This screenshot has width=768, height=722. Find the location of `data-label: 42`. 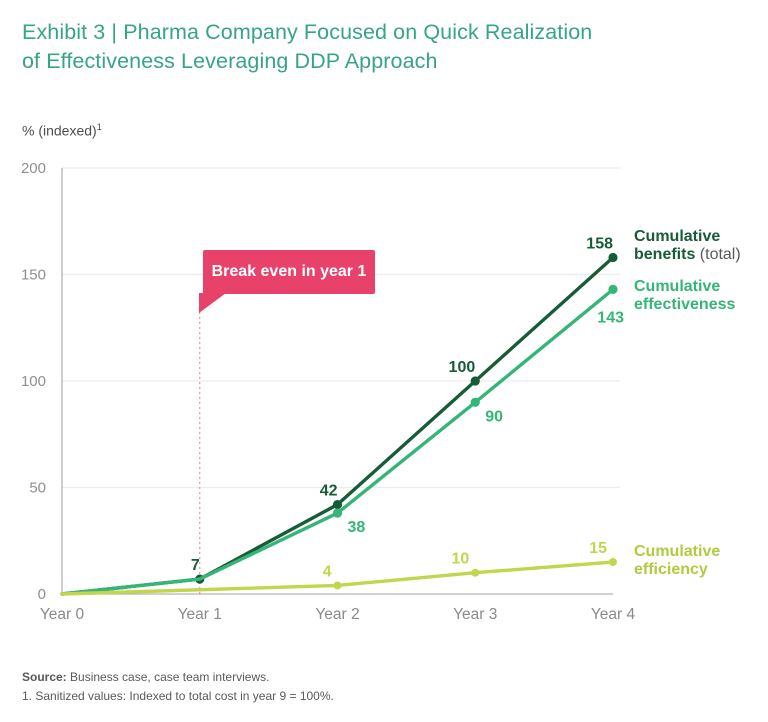

data-label: 42 is located at coordinates (329, 491).